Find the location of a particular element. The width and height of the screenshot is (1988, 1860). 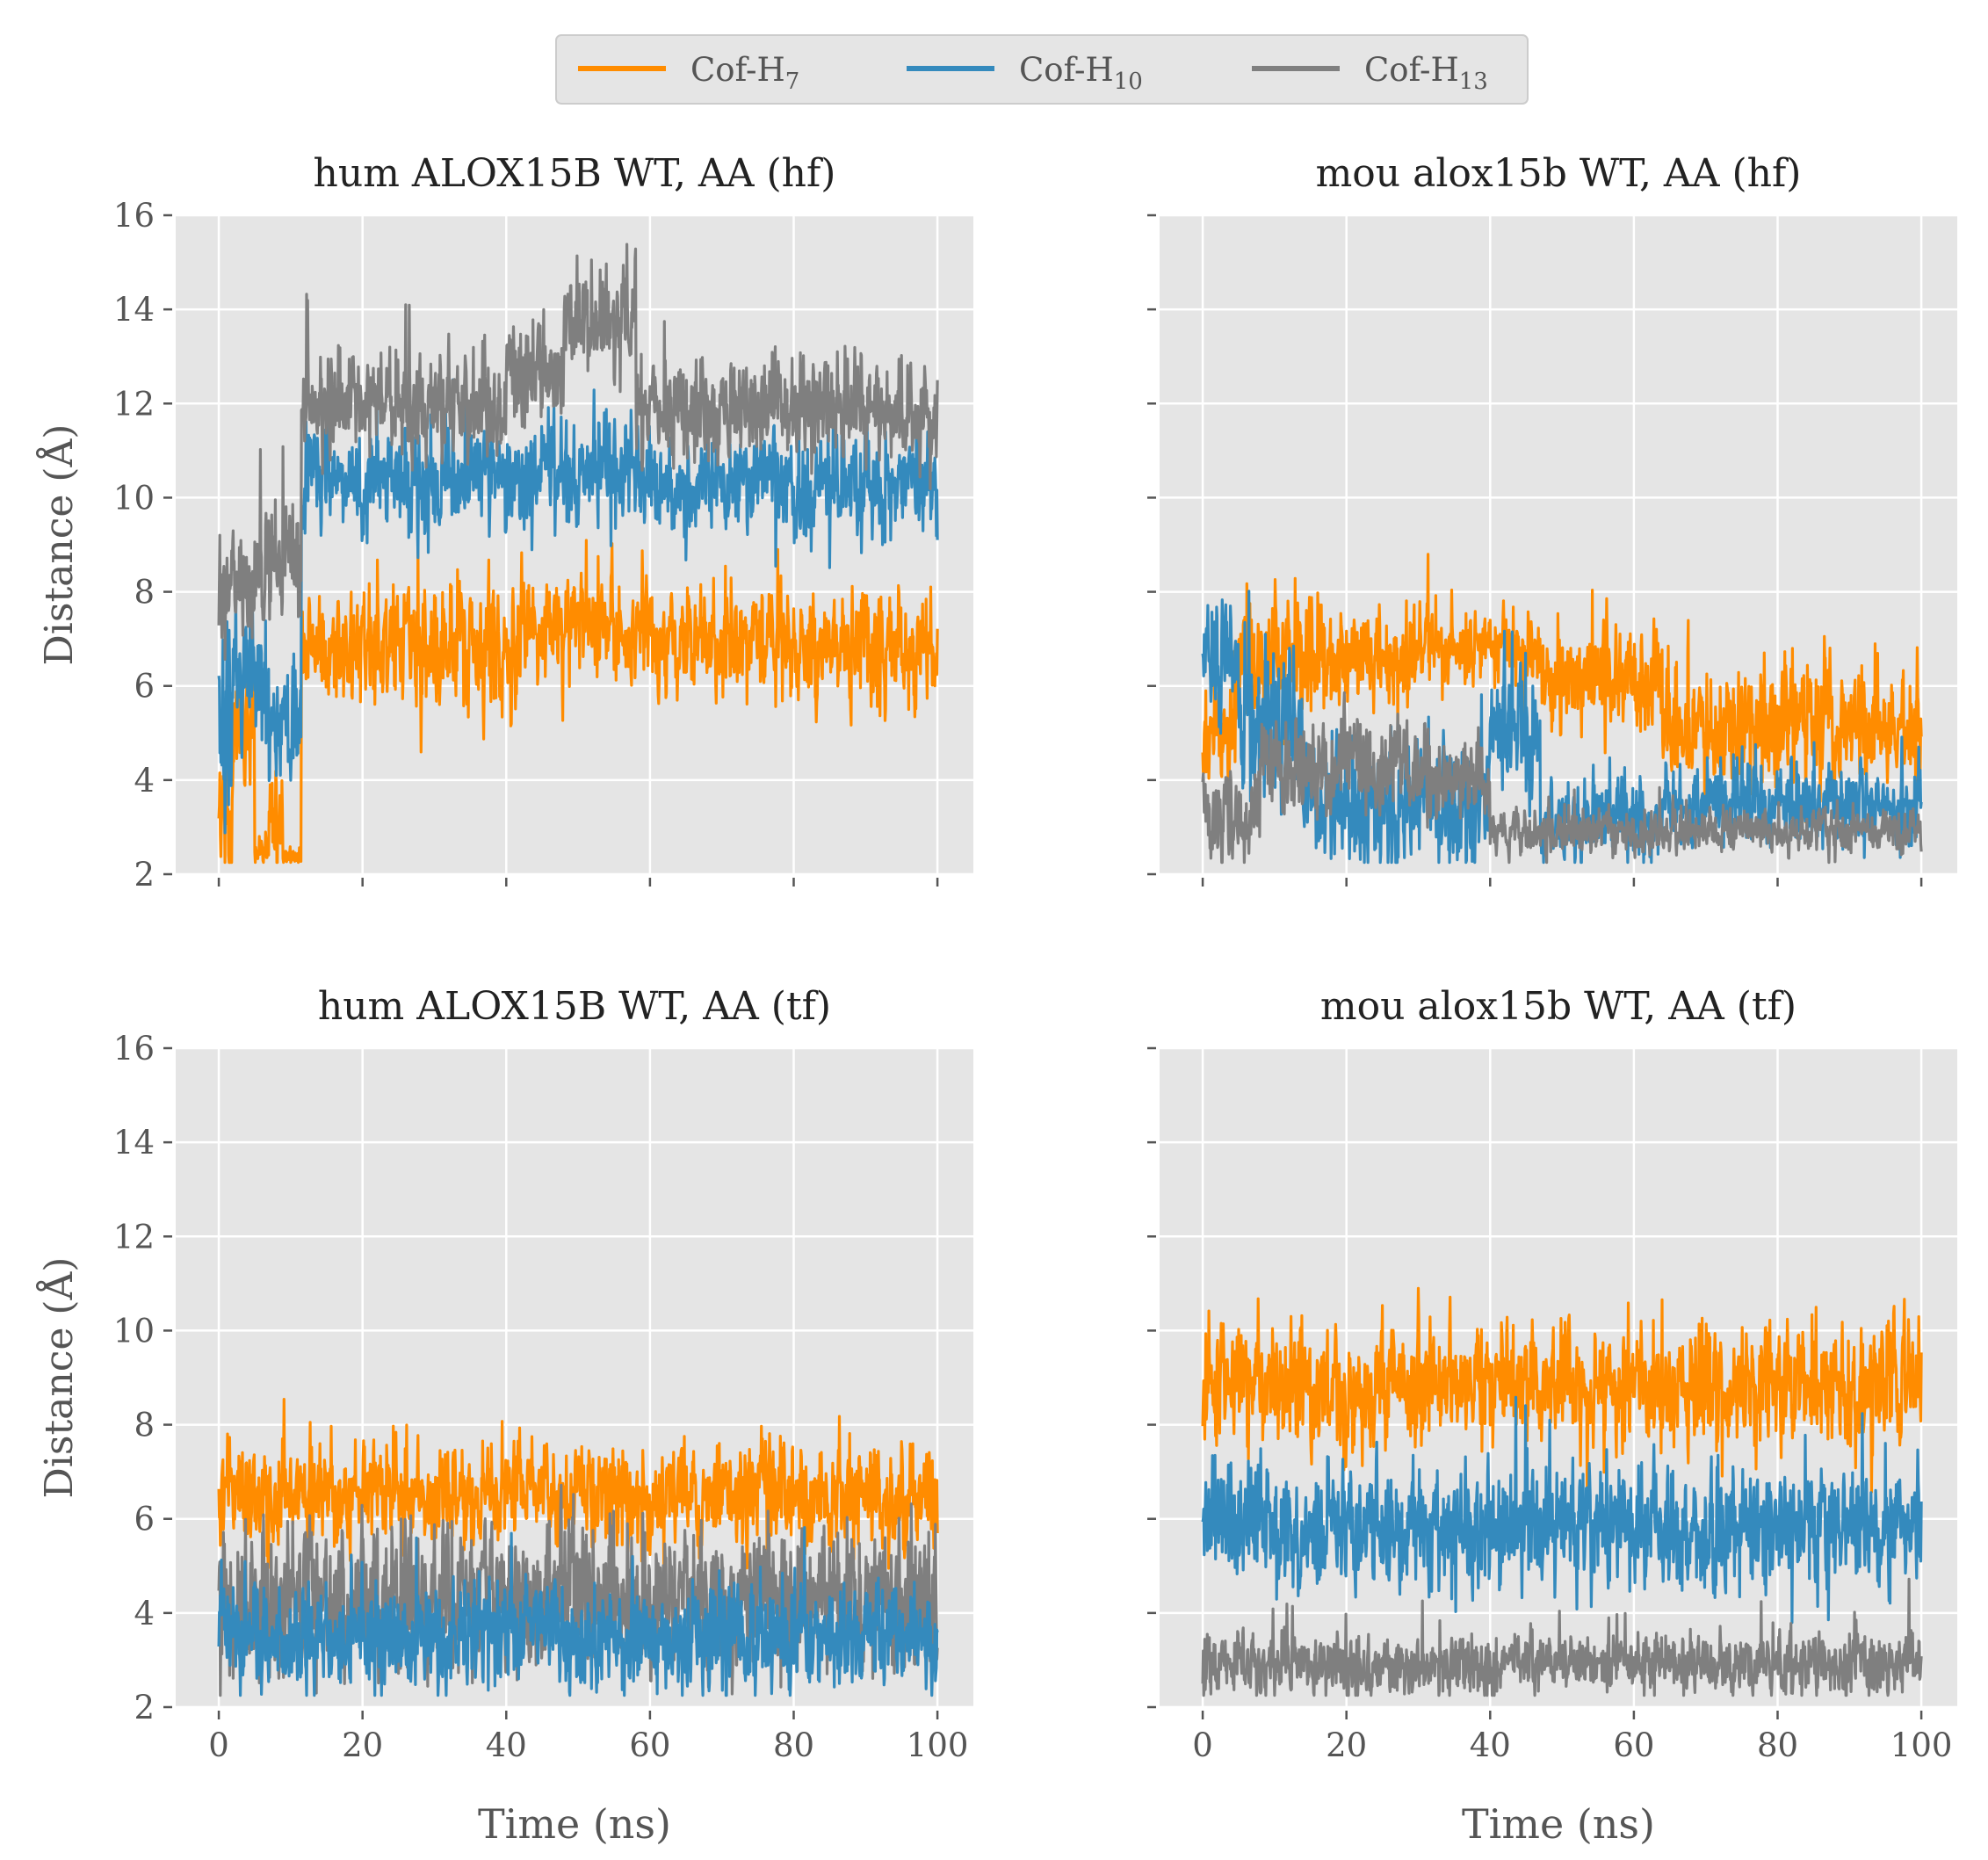

legend-label-0: Cof-H7 is located at coordinates (744, 73).